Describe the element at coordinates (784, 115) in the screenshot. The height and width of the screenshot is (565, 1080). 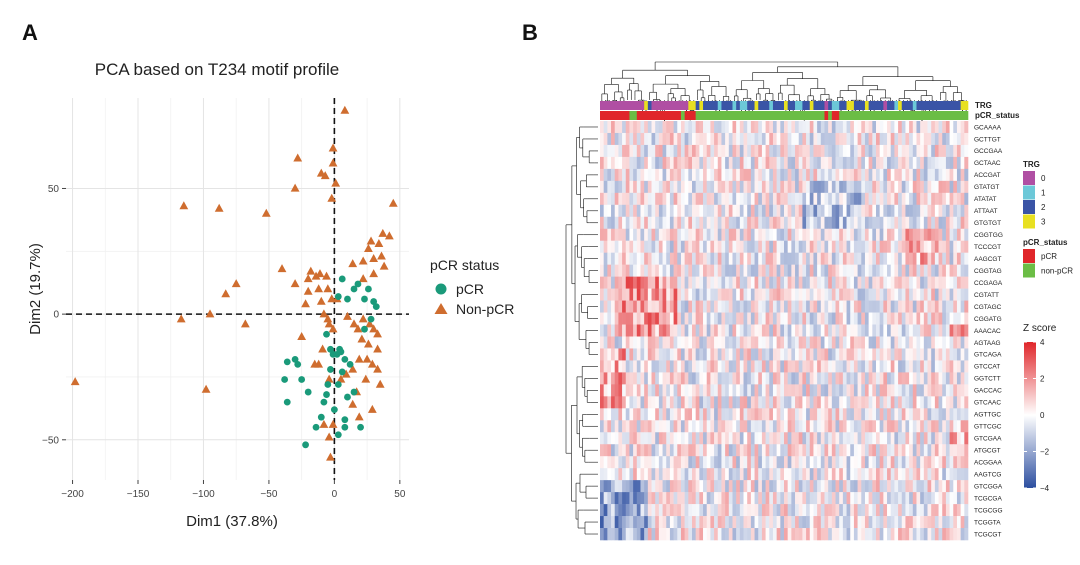
I see `pcr-status-annotation-bar` at that location.